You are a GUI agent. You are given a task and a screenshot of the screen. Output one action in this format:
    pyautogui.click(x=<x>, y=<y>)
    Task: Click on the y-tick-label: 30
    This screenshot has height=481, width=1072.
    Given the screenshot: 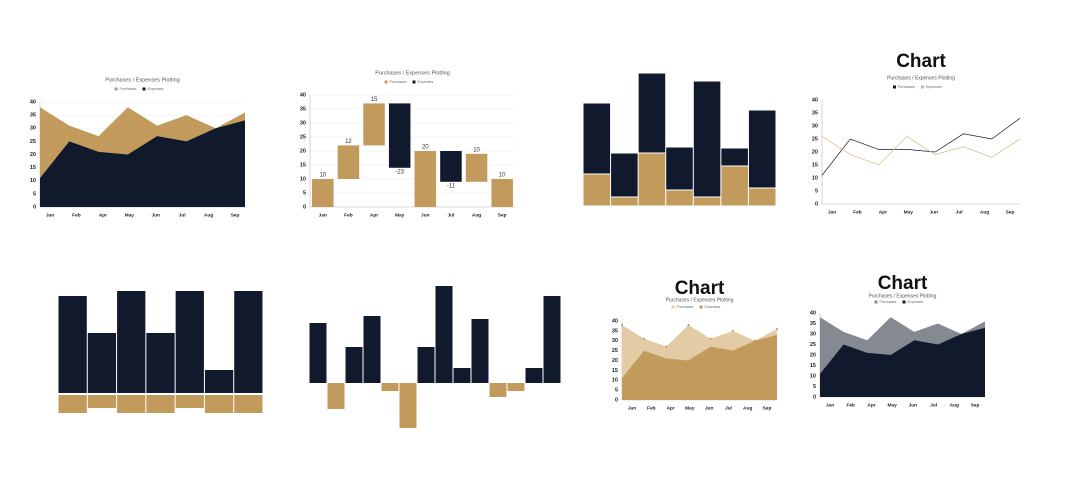 What is the action you would take?
    pyautogui.click(x=303, y=123)
    